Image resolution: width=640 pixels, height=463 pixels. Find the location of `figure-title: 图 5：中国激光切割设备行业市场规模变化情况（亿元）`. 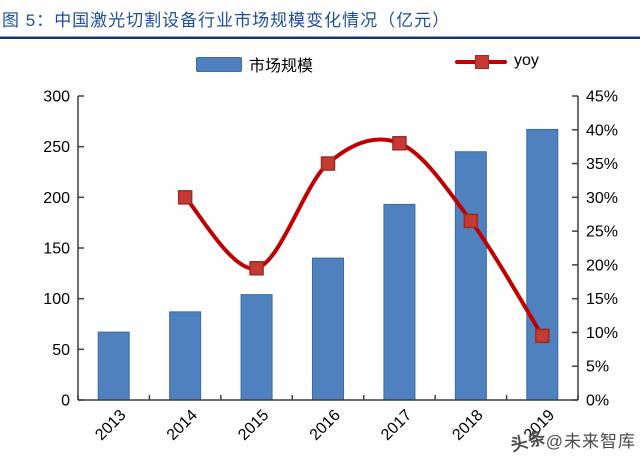

figure-title: 图 5：中国激光切割设备行业市场规模变化情况（亿元） is located at coordinates (320, 18).